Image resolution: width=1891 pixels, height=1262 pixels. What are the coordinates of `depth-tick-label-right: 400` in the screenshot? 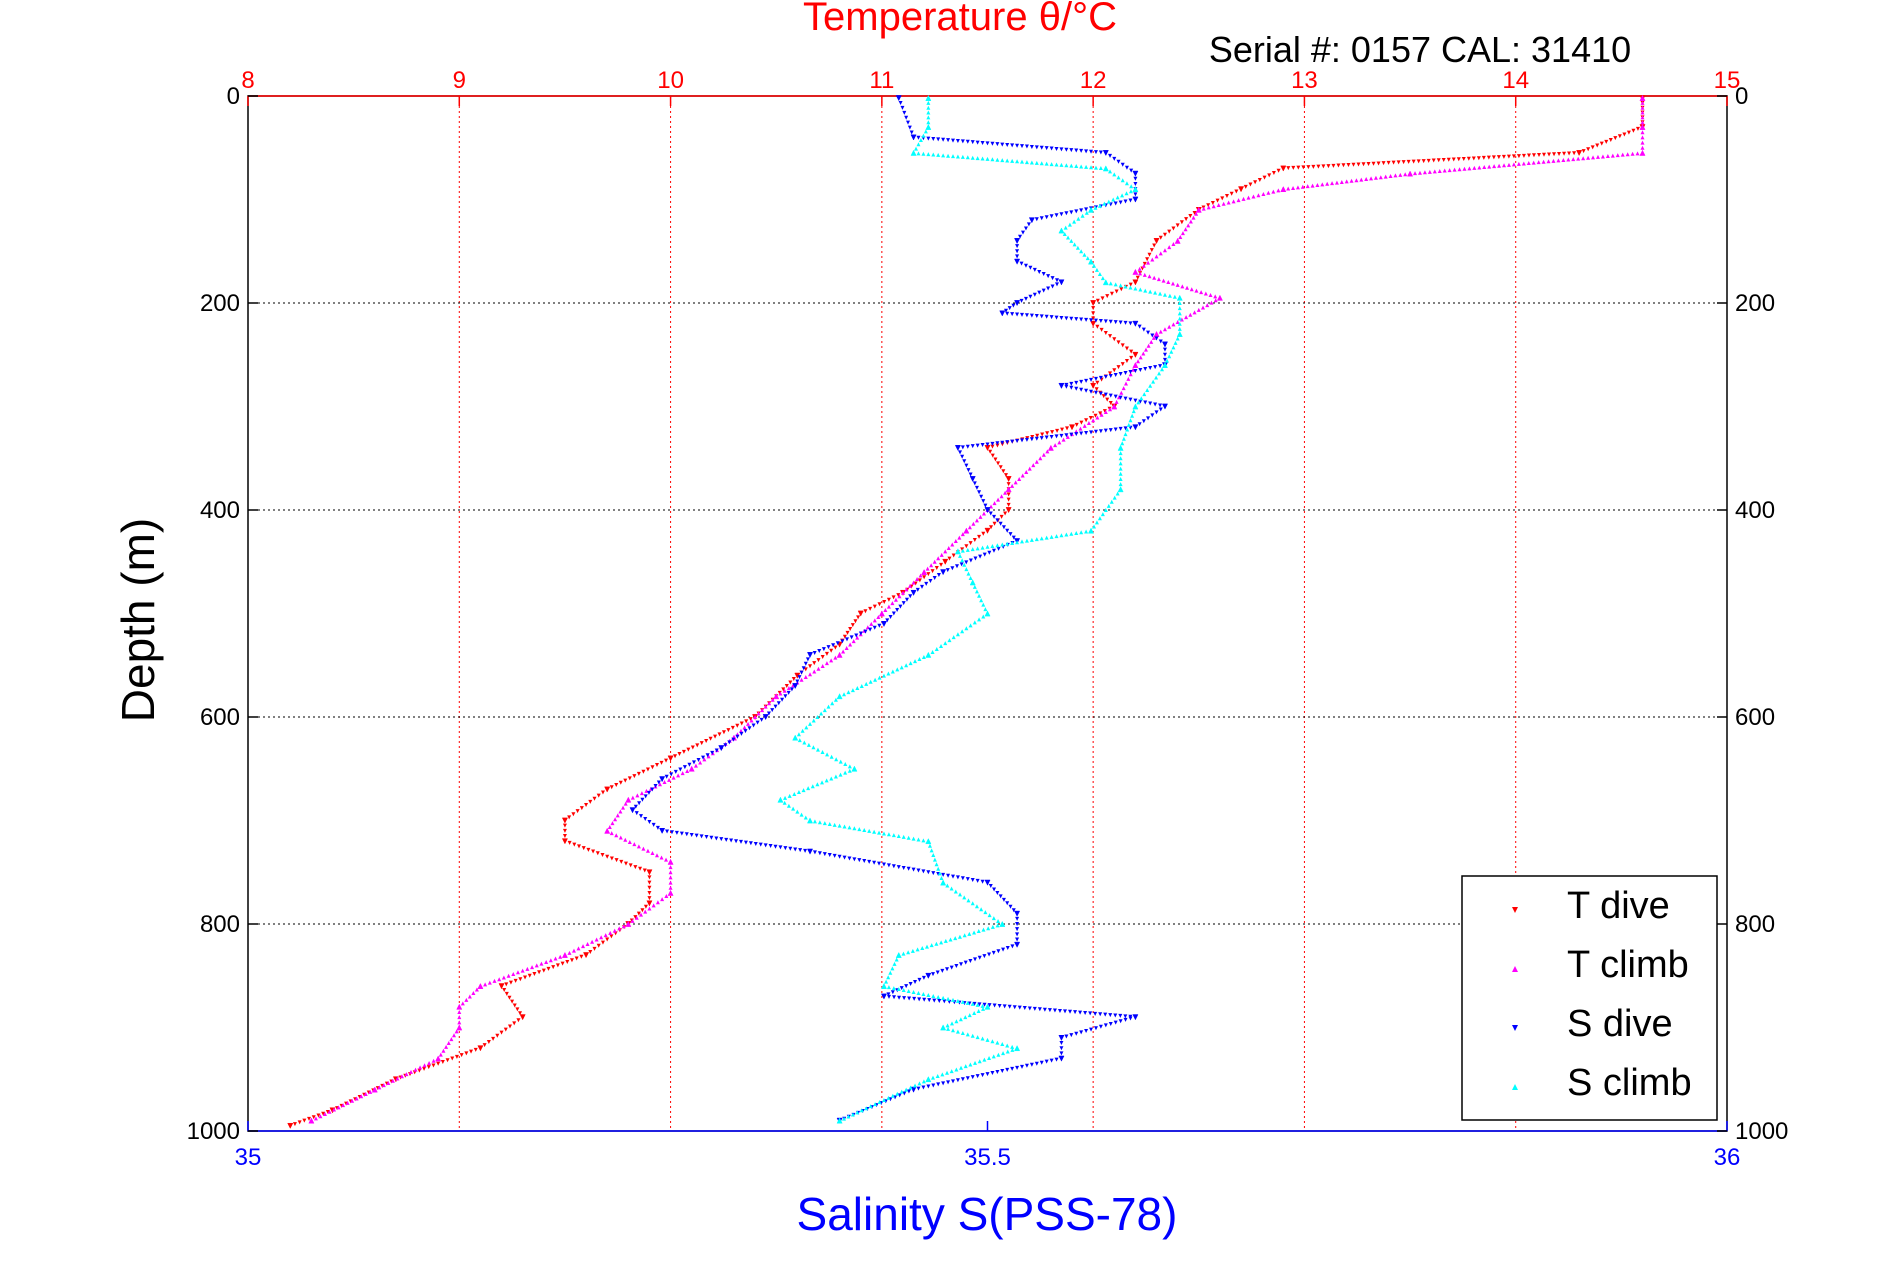 It's located at (1755, 510).